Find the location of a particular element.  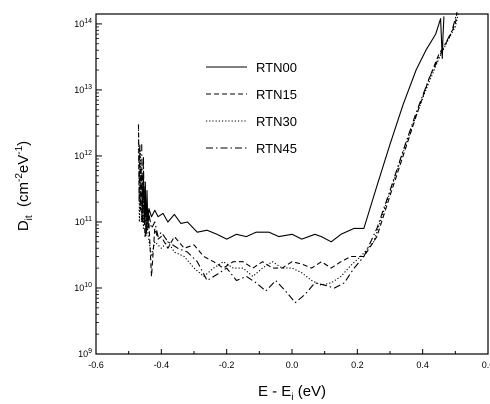

y-tick-label: 1014 is located at coordinates (83, 23).